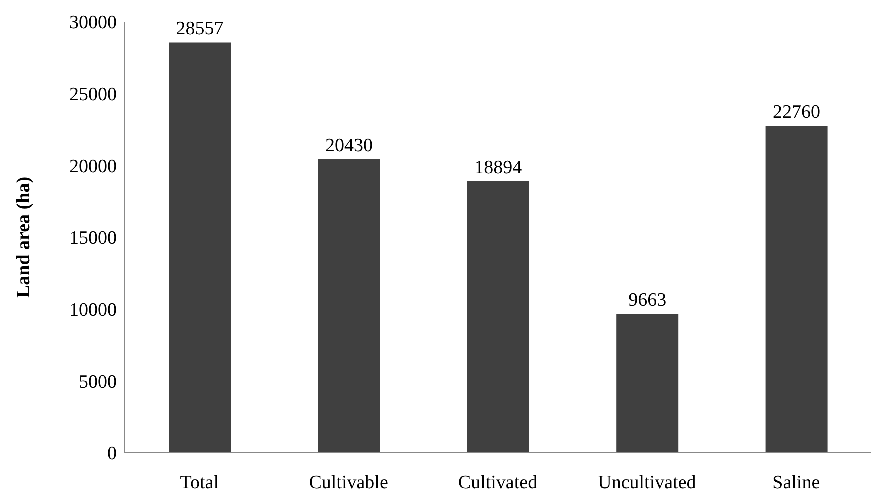  Describe the element at coordinates (24, 237) in the screenshot. I see `y-axis-title: Land area (ha)` at that location.